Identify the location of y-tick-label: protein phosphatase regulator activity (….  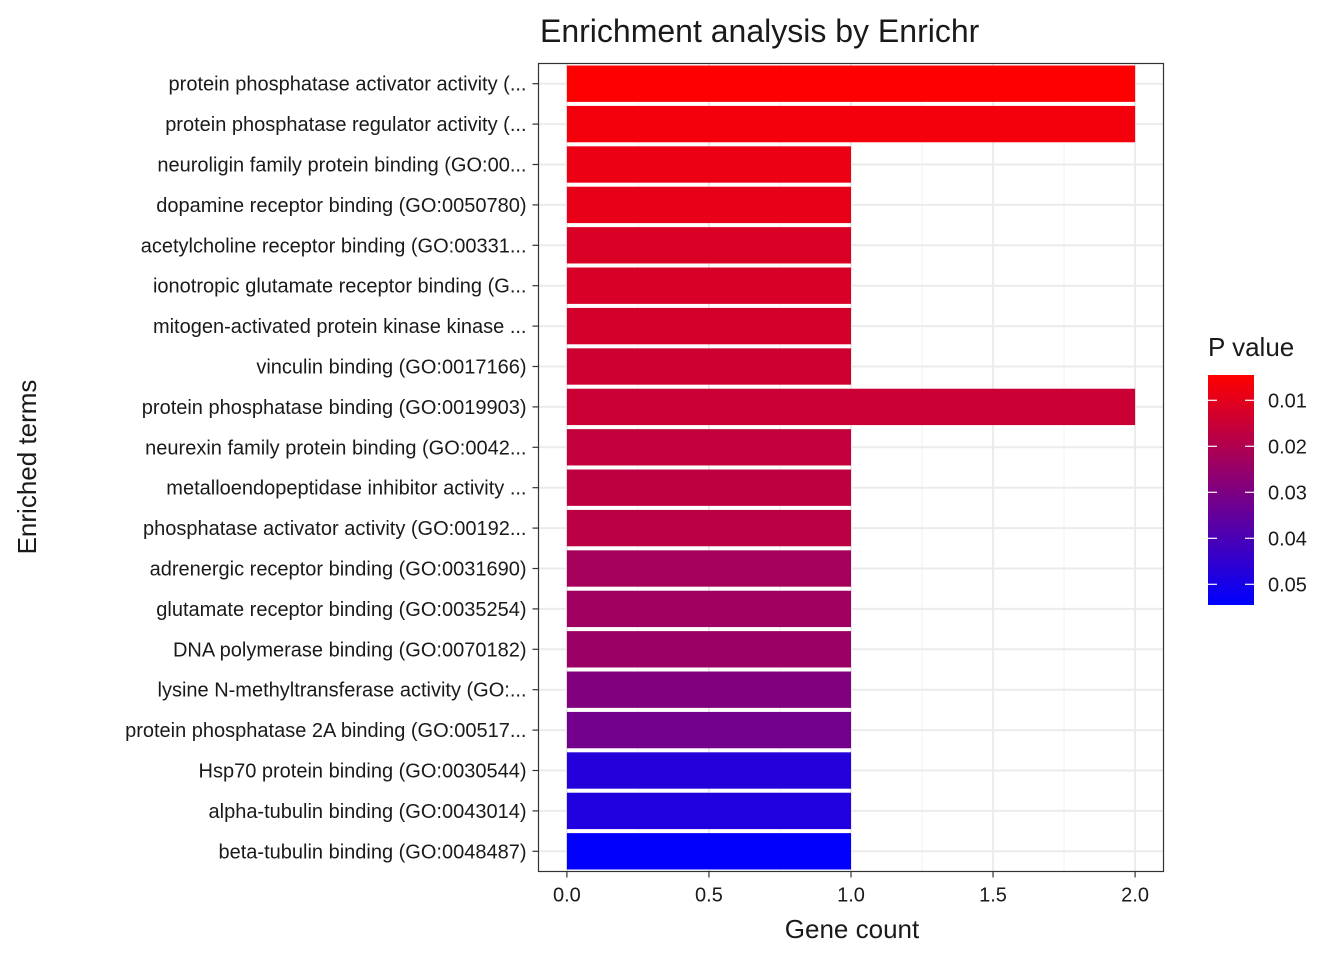
(345, 125).